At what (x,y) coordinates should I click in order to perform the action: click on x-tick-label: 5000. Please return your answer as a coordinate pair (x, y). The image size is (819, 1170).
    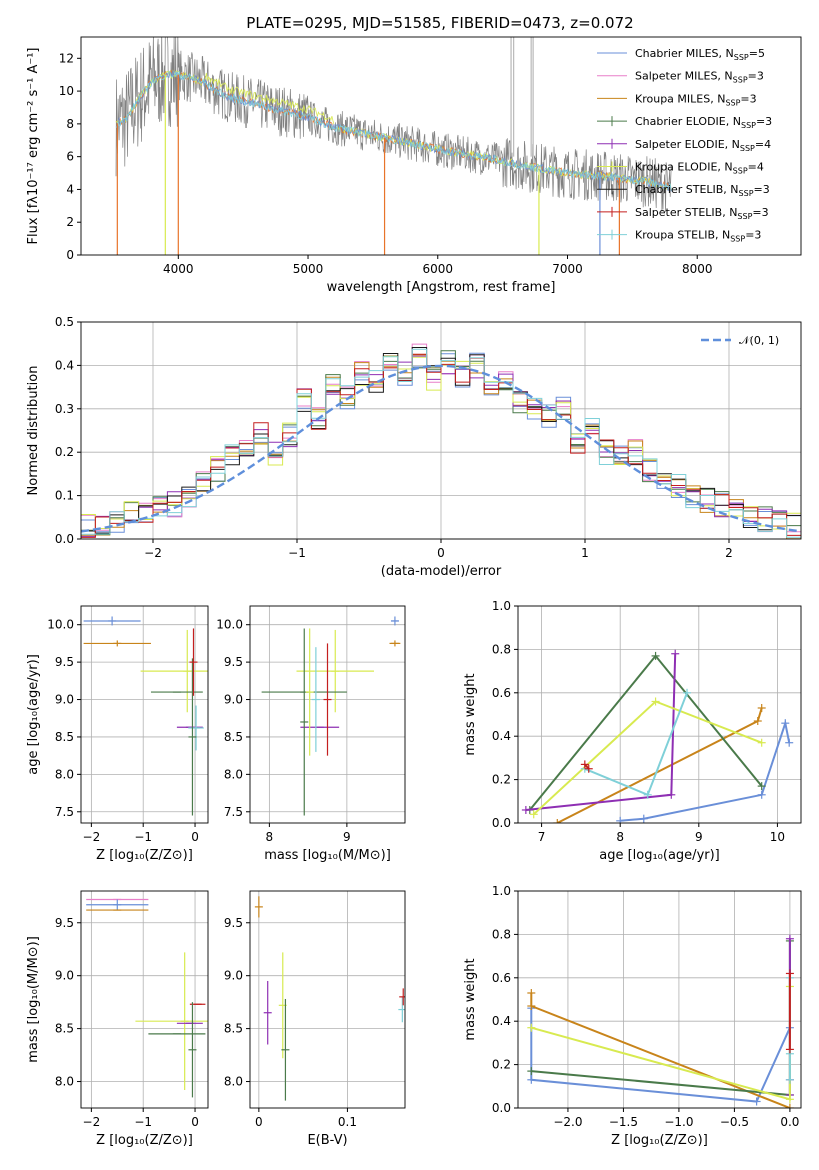
    Looking at the image, I should click on (308, 269).